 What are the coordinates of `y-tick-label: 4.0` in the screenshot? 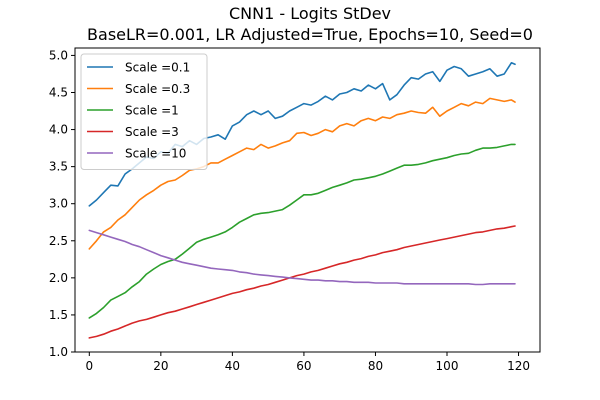 It's located at (58, 130).